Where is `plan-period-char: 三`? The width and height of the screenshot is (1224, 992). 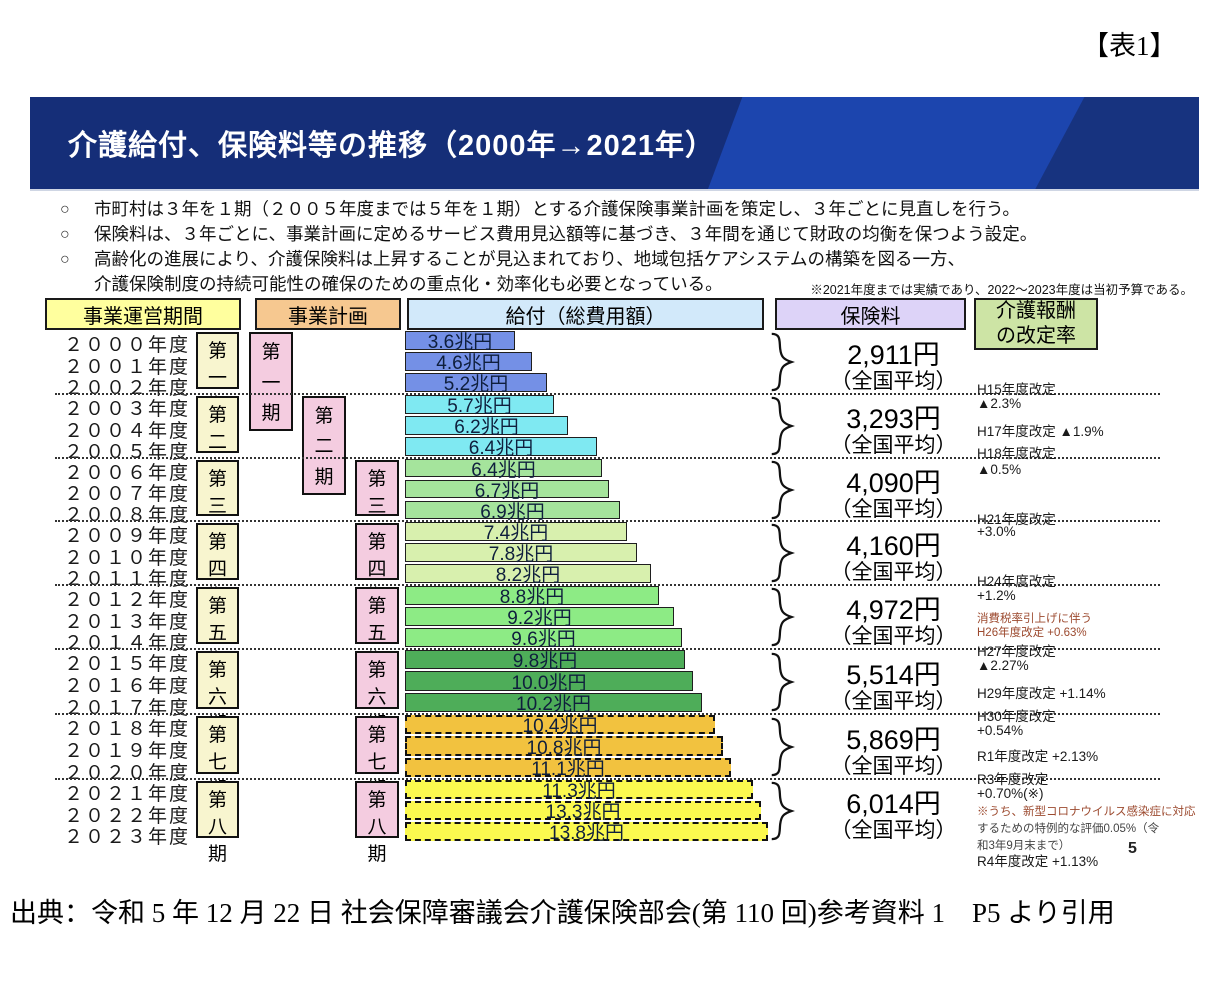
plan-period-char: 三 is located at coordinates (377, 506).